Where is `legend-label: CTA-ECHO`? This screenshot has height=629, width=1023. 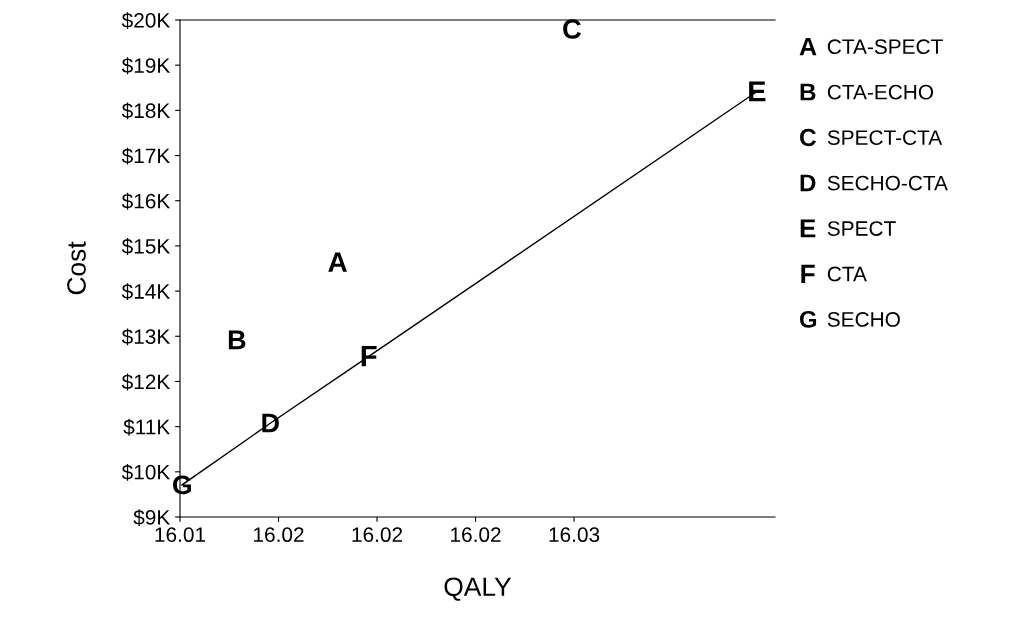 legend-label: CTA-ECHO is located at coordinates (880, 92).